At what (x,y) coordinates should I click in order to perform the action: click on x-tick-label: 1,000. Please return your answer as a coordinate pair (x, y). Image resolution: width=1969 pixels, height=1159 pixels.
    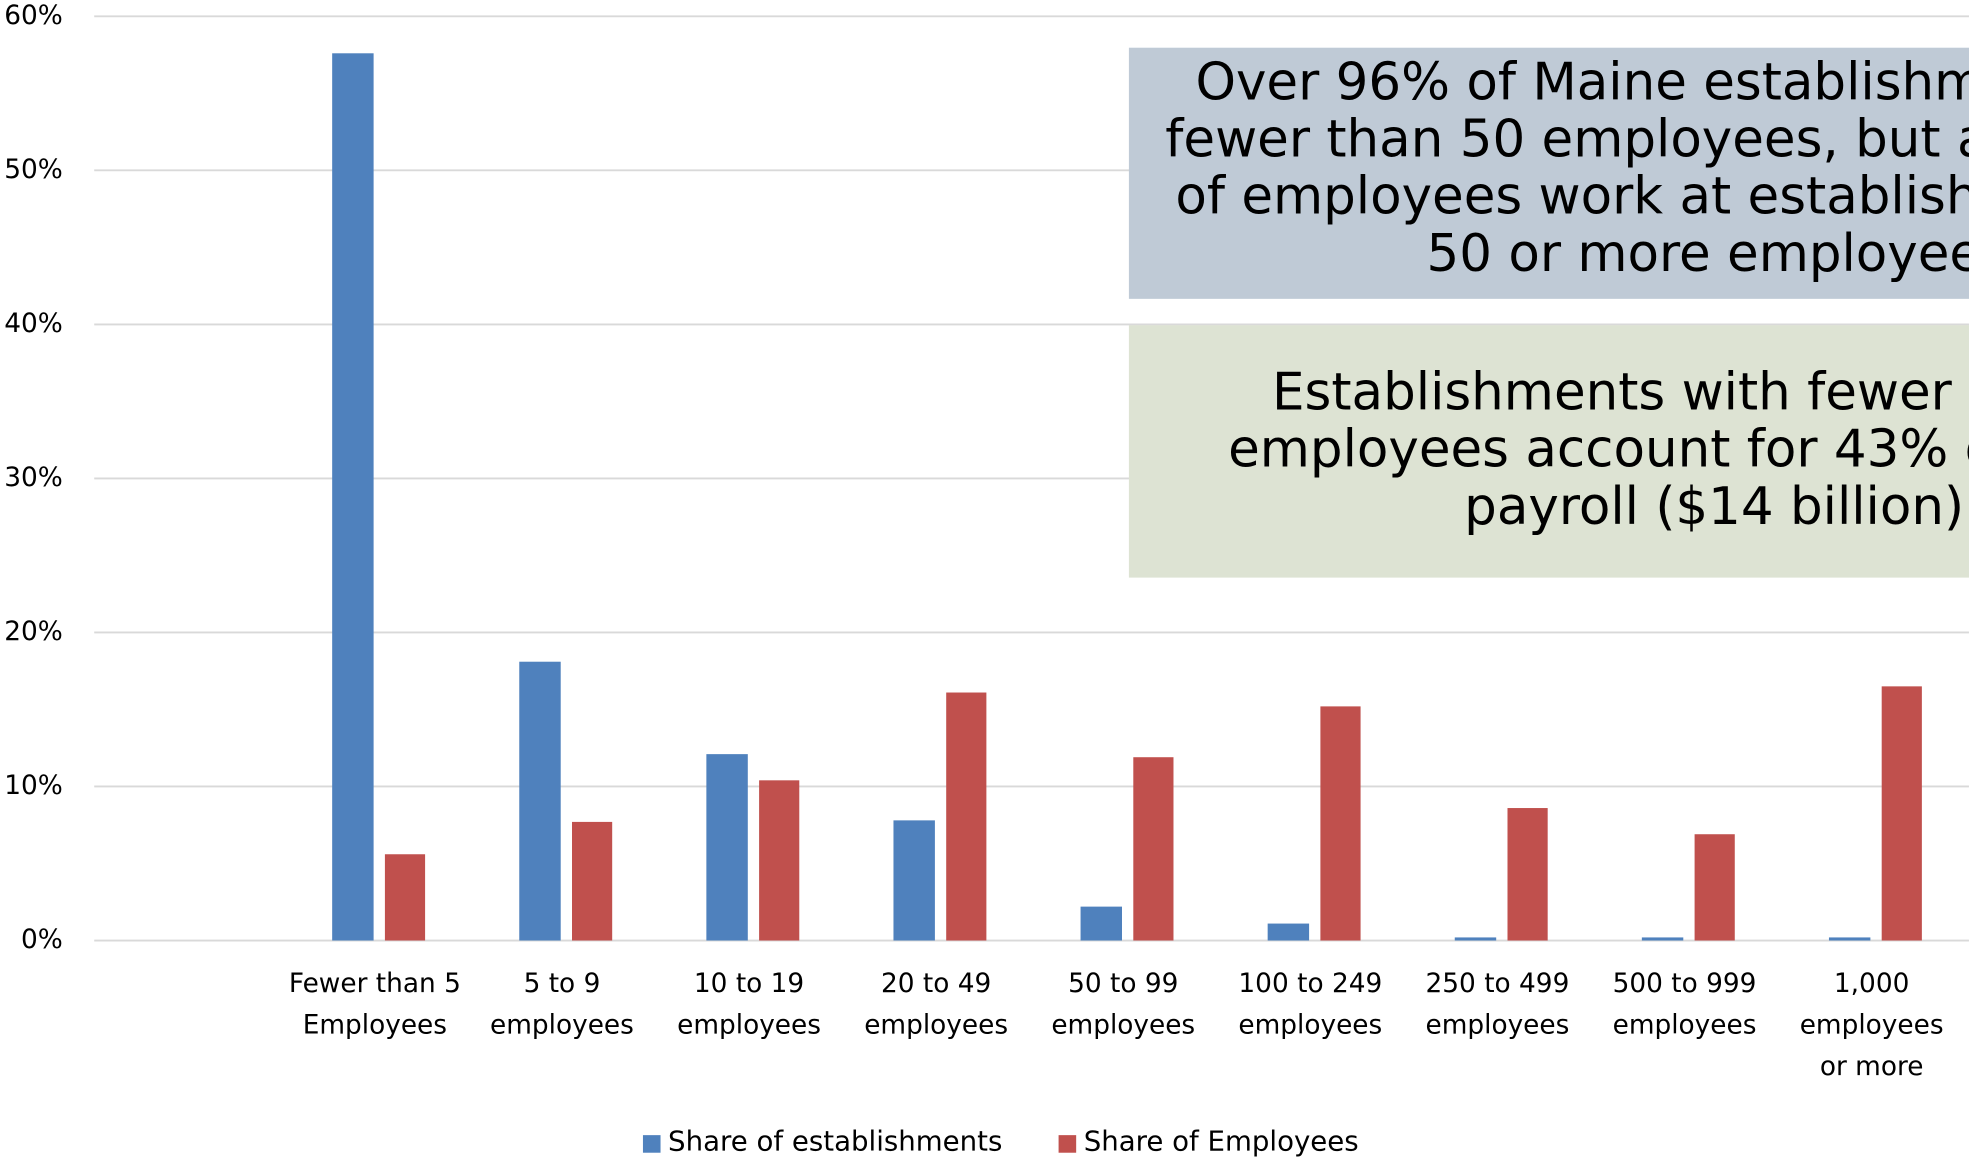
    Looking at the image, I should click on (1871, 984).